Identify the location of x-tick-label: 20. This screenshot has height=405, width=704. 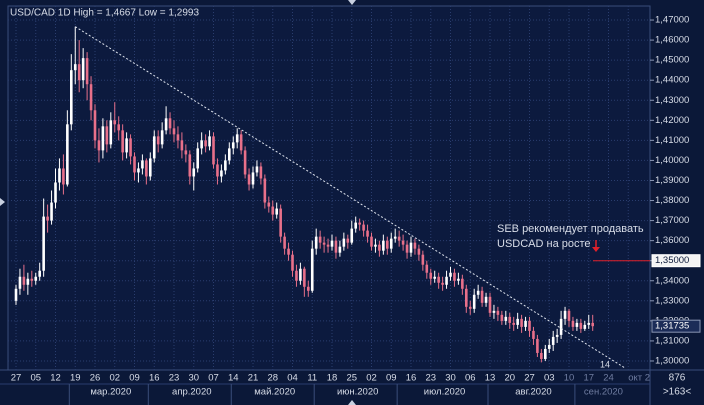
(509, 378).